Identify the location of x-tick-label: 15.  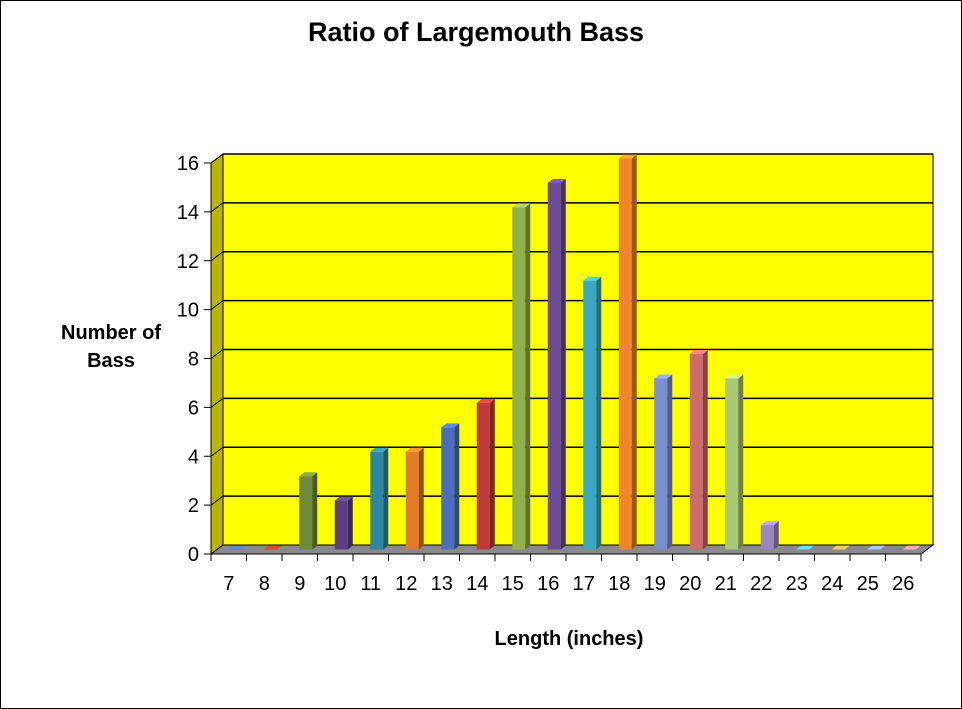
(513, 584).